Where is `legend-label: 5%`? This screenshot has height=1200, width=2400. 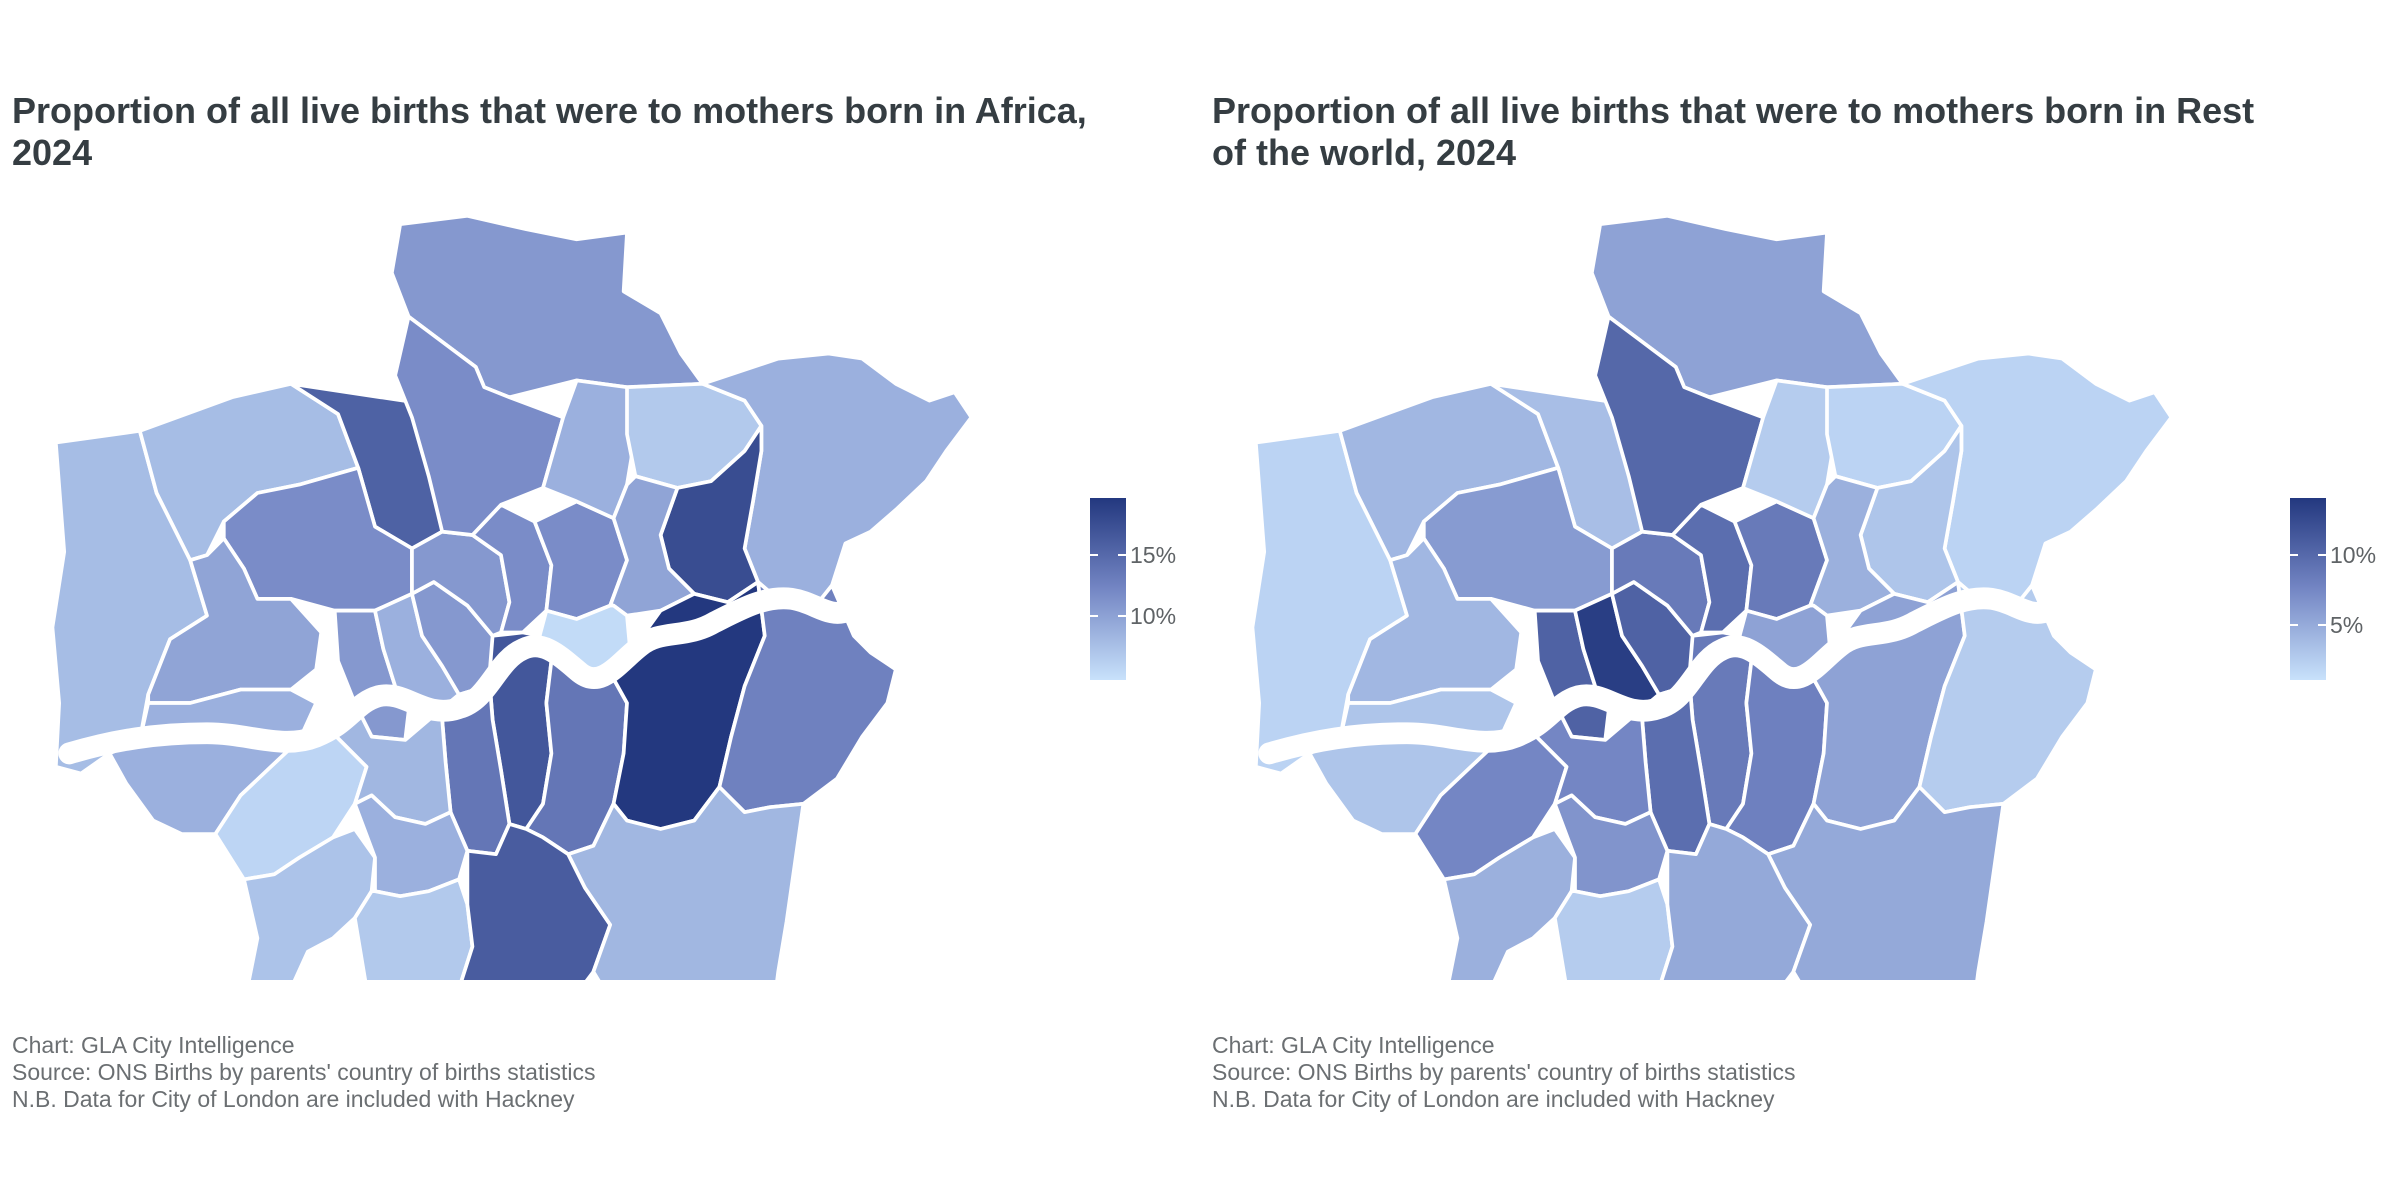 legend-label: 5% is located at coordinates (2347, 625).